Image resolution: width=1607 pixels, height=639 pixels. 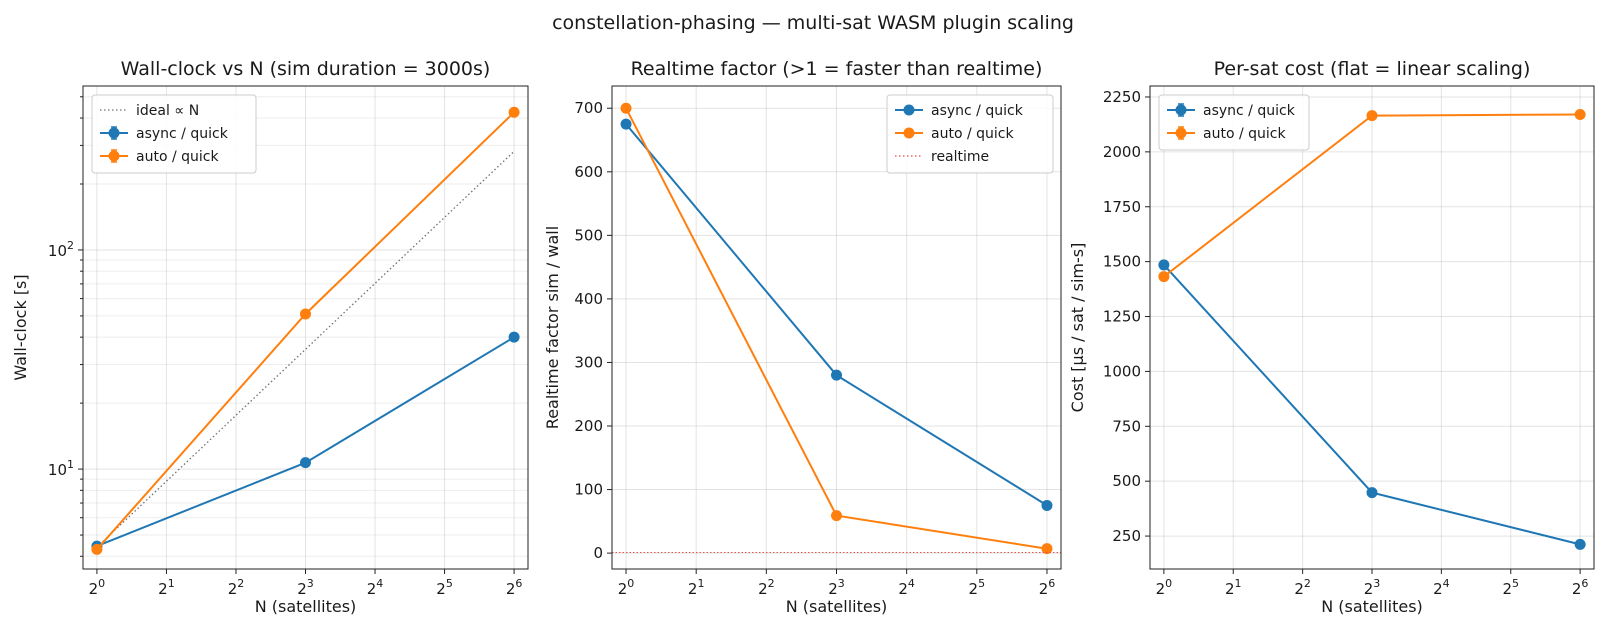 What do you see at coordinates (1047, 587) in the screenshot?
I see `x-tick-label: 26` at bounding box center [1047, 587].